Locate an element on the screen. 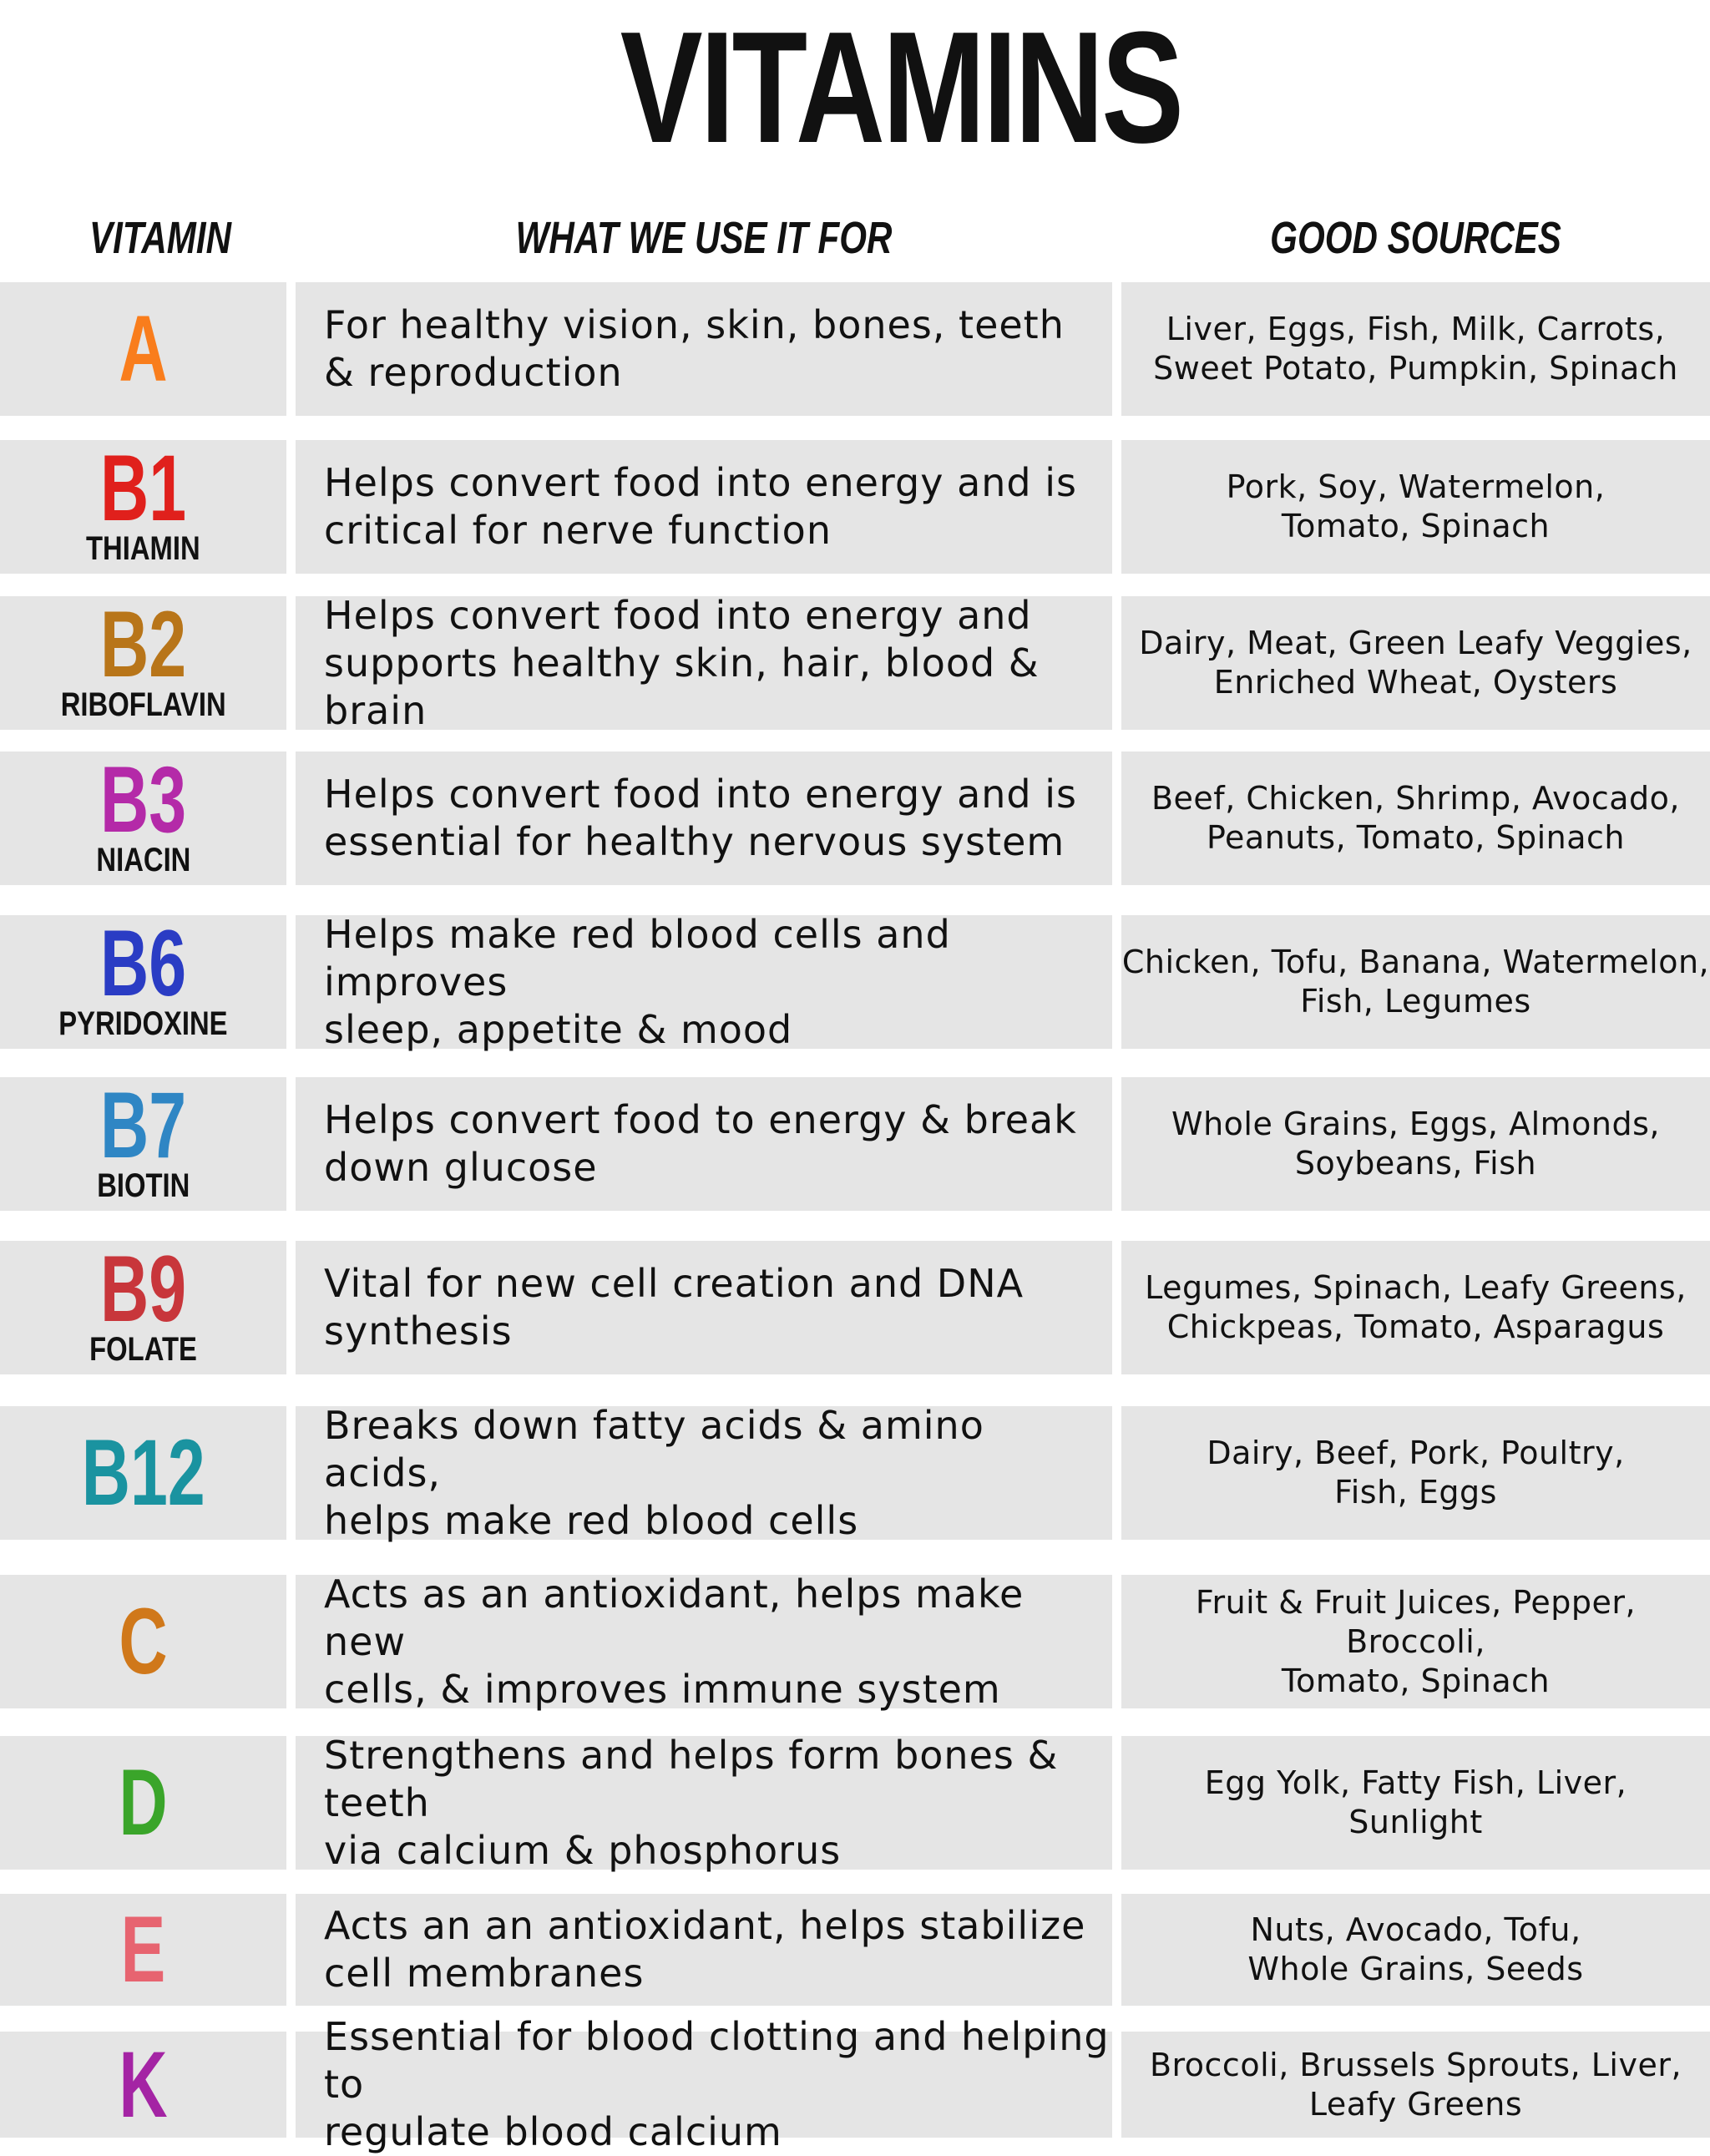  vitamin-cell: E is located at coordinates (143, 1950).